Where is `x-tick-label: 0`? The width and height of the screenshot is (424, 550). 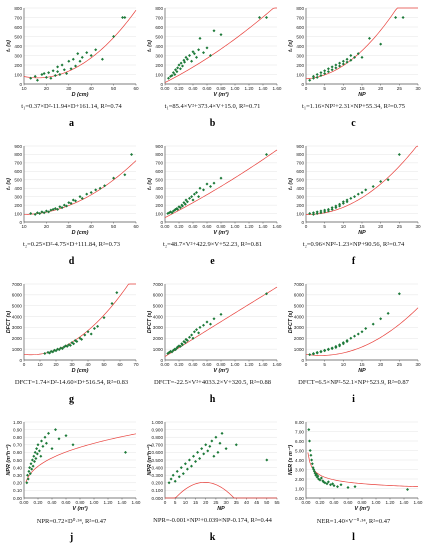
x-tick-label: 0 is located at coordinates (306, 364).